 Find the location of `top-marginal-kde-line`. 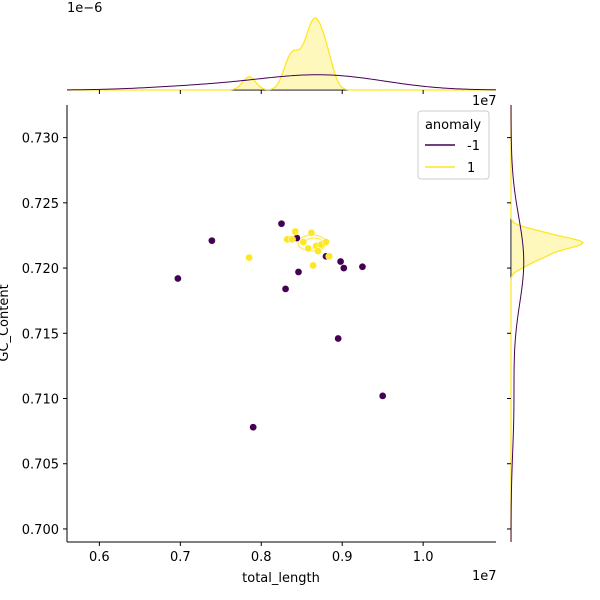

top-marginal-kde-line is located at coordinates (281, 54).